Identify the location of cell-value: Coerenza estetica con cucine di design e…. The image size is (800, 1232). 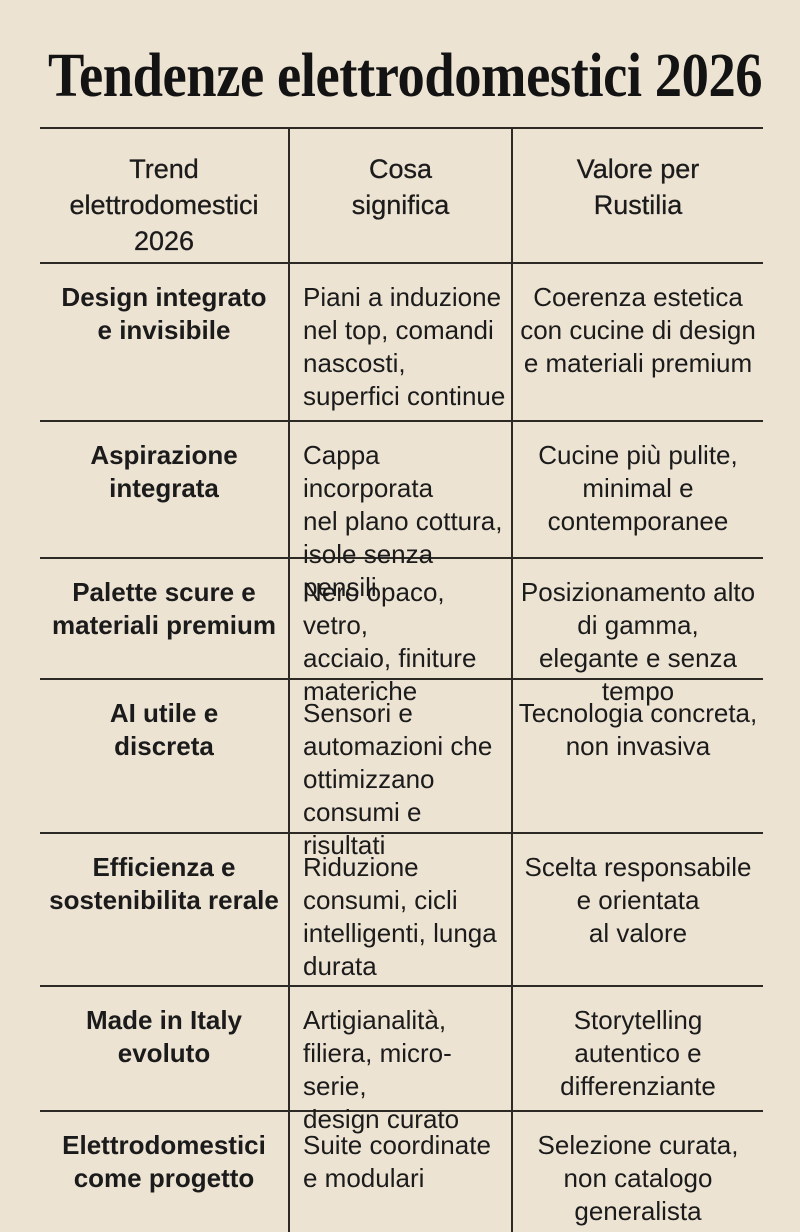
(638, 330).